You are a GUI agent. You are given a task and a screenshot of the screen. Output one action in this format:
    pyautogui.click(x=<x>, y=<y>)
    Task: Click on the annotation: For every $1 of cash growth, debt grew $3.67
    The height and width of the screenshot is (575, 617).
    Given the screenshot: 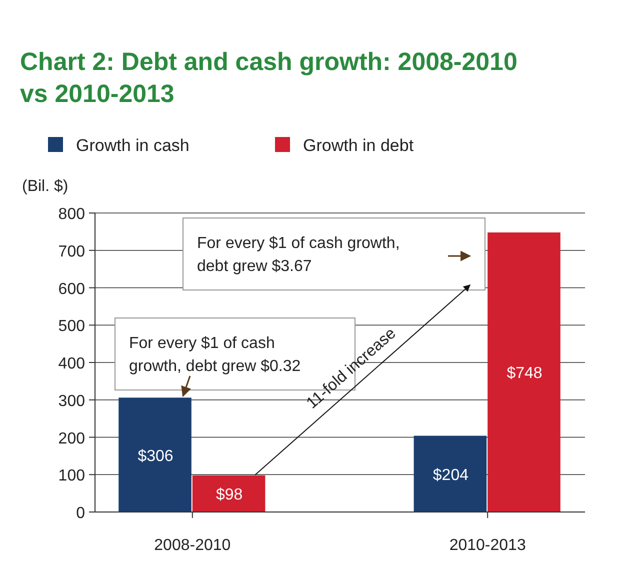 What is the action you would take?
    pyautogui.click(x=298, y=255)
    